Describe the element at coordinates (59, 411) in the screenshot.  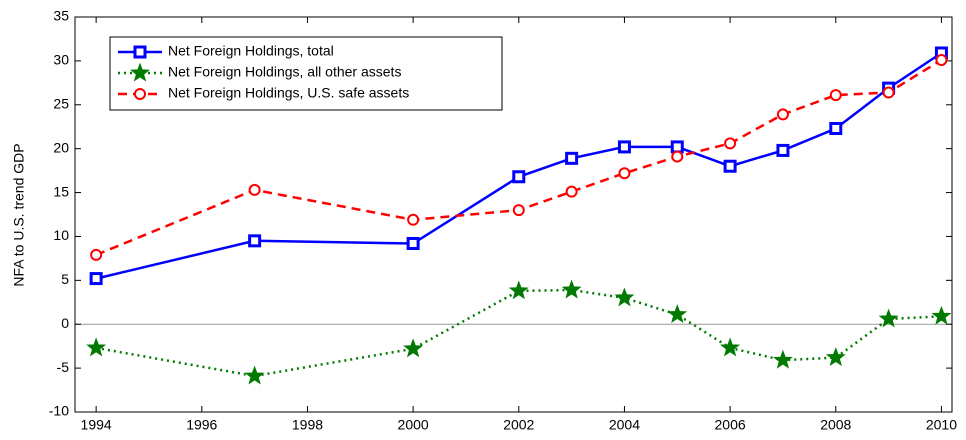
I see `y-tick-label: -10` at that location.